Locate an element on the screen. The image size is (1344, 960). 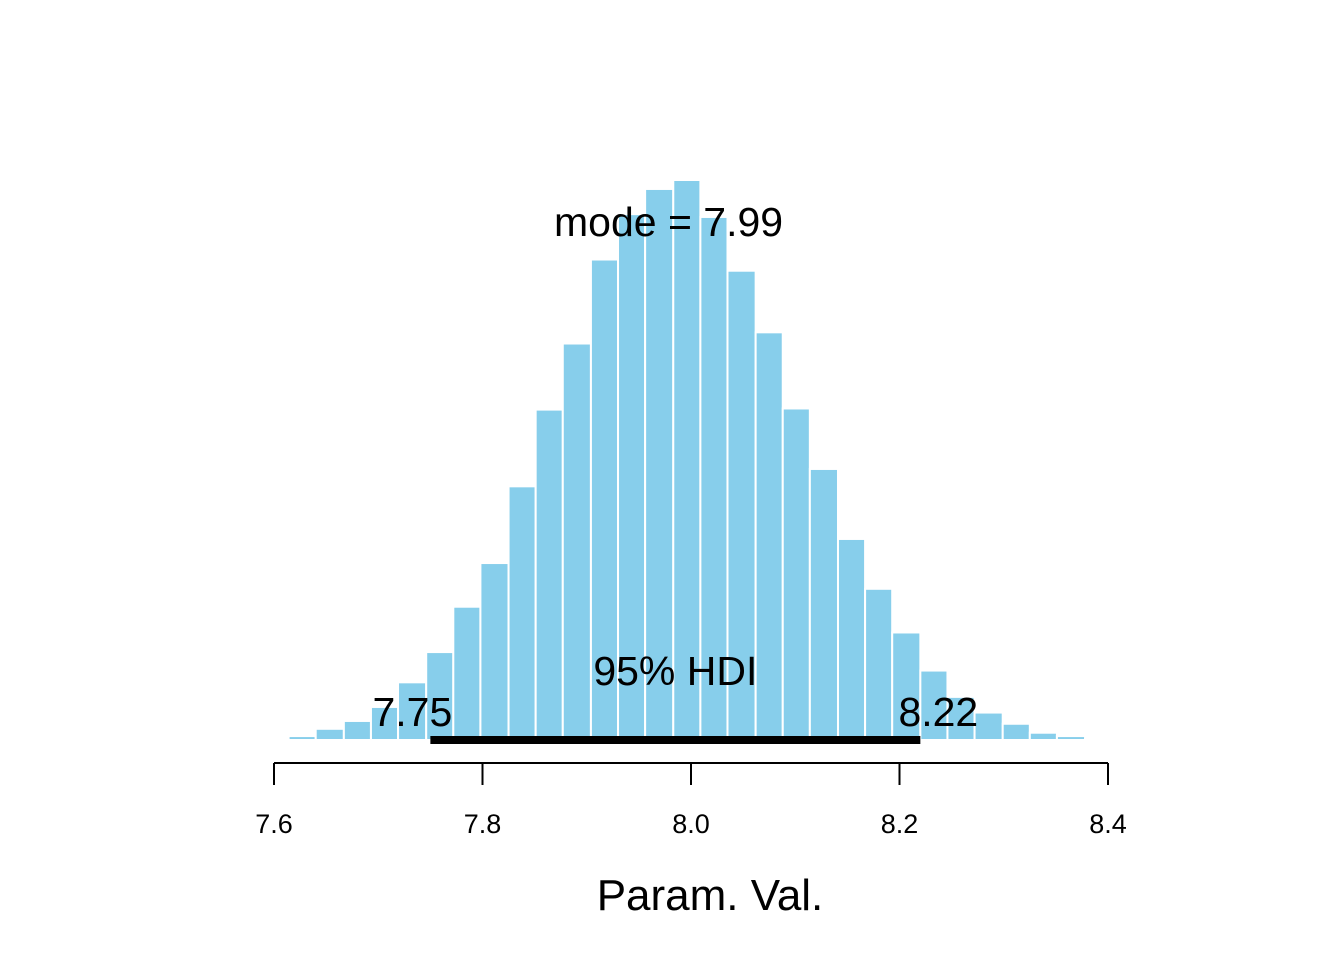
x-tick-label: 7.6 is located at coordinates (274, 824).